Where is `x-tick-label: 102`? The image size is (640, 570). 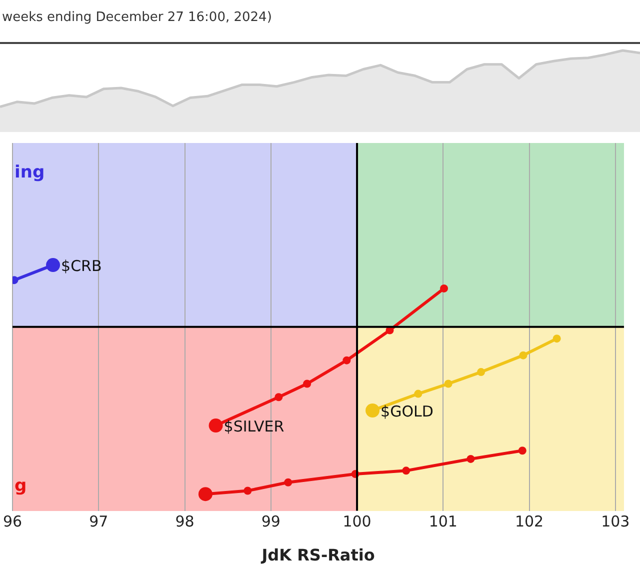 x-tick-label: 102 is located at coordinates (529, 521).